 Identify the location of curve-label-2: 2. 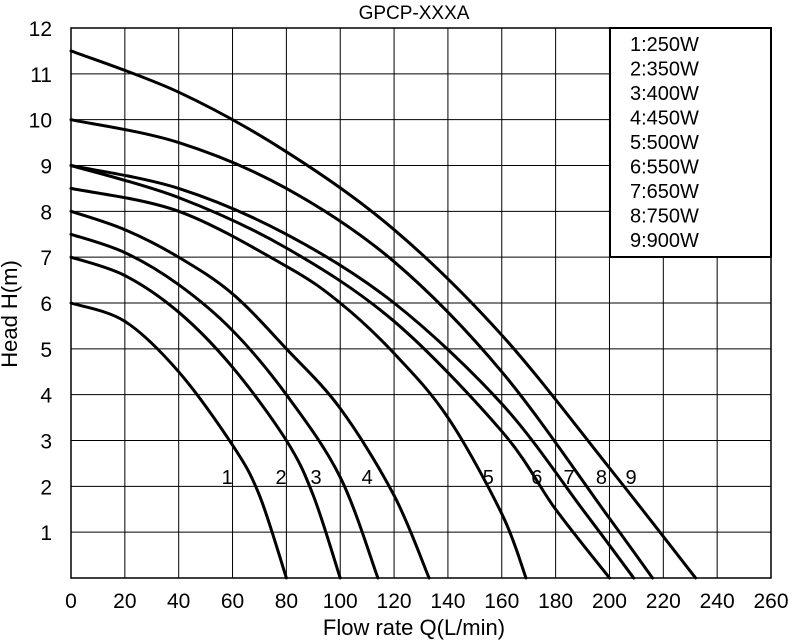
(280, 478).